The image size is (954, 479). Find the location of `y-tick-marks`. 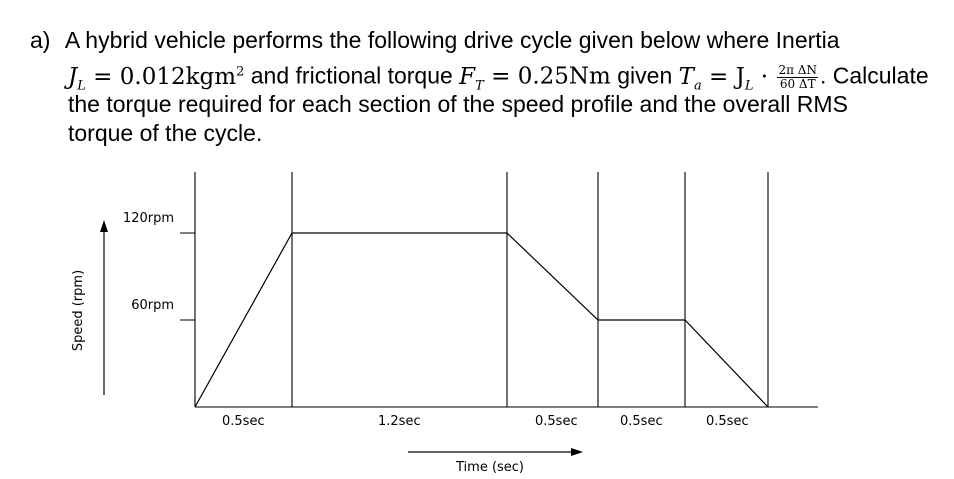

y-tick-marks is located at coordinates (187, 276).